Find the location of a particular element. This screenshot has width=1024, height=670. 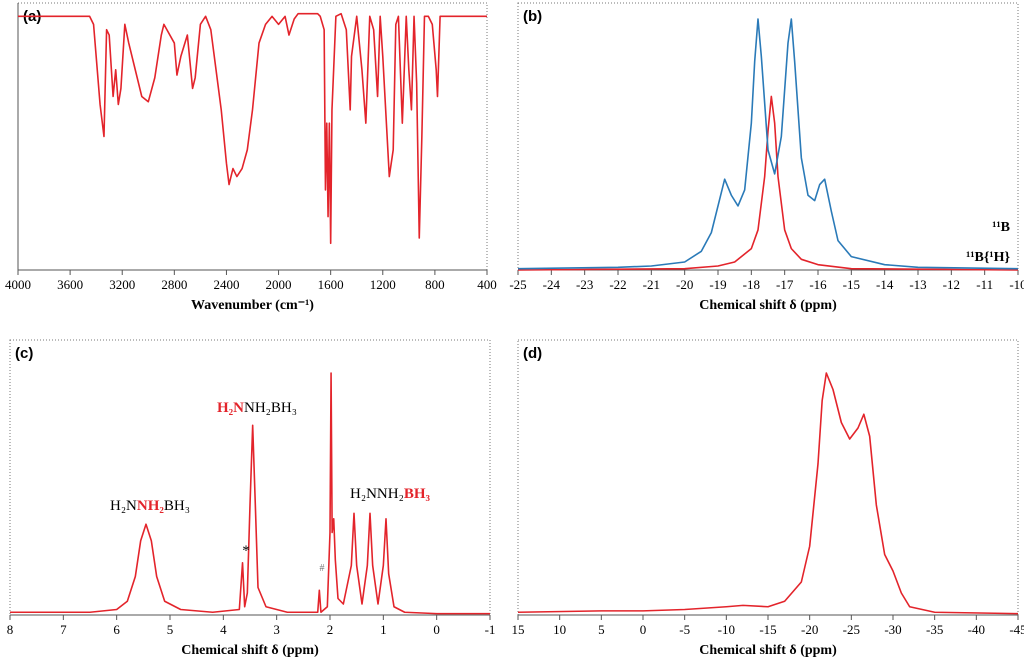

x-tick-label: -24 is located at coordinates (552, 284).